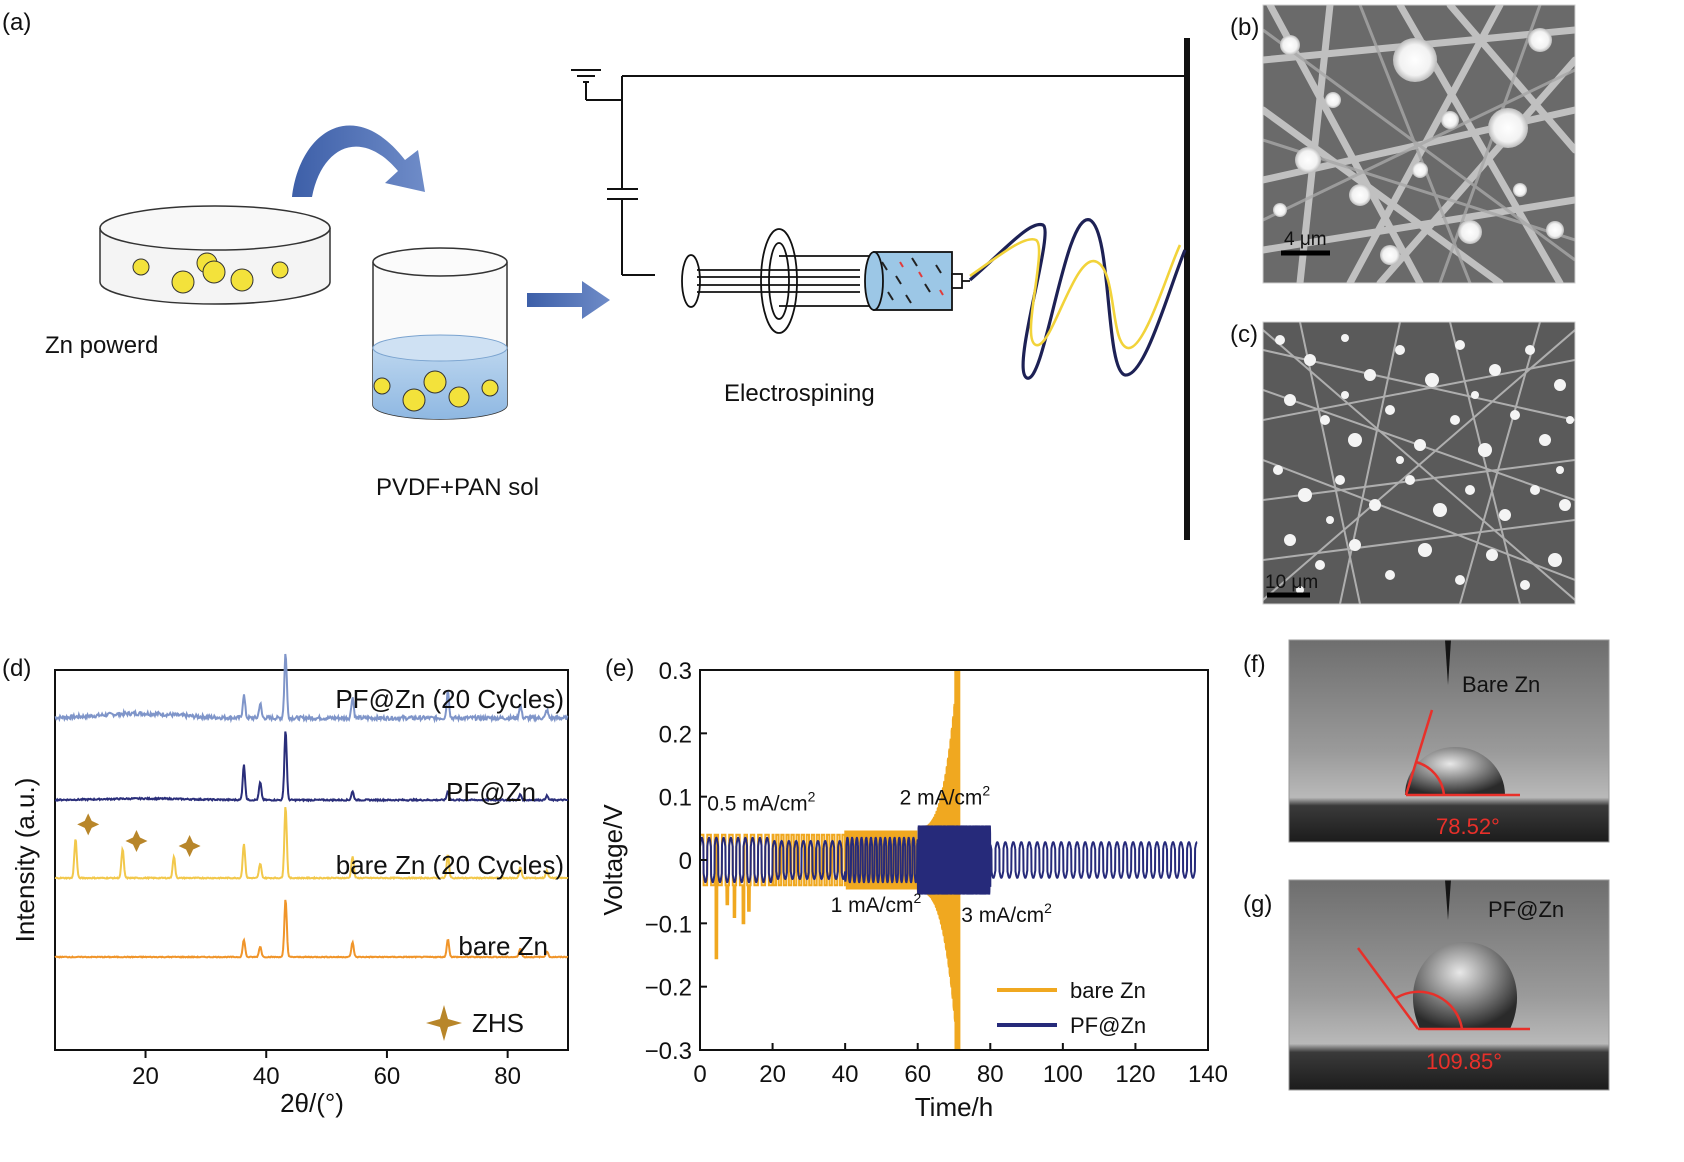  I want to click on xrd-line-pfzn, so click(311, 767).